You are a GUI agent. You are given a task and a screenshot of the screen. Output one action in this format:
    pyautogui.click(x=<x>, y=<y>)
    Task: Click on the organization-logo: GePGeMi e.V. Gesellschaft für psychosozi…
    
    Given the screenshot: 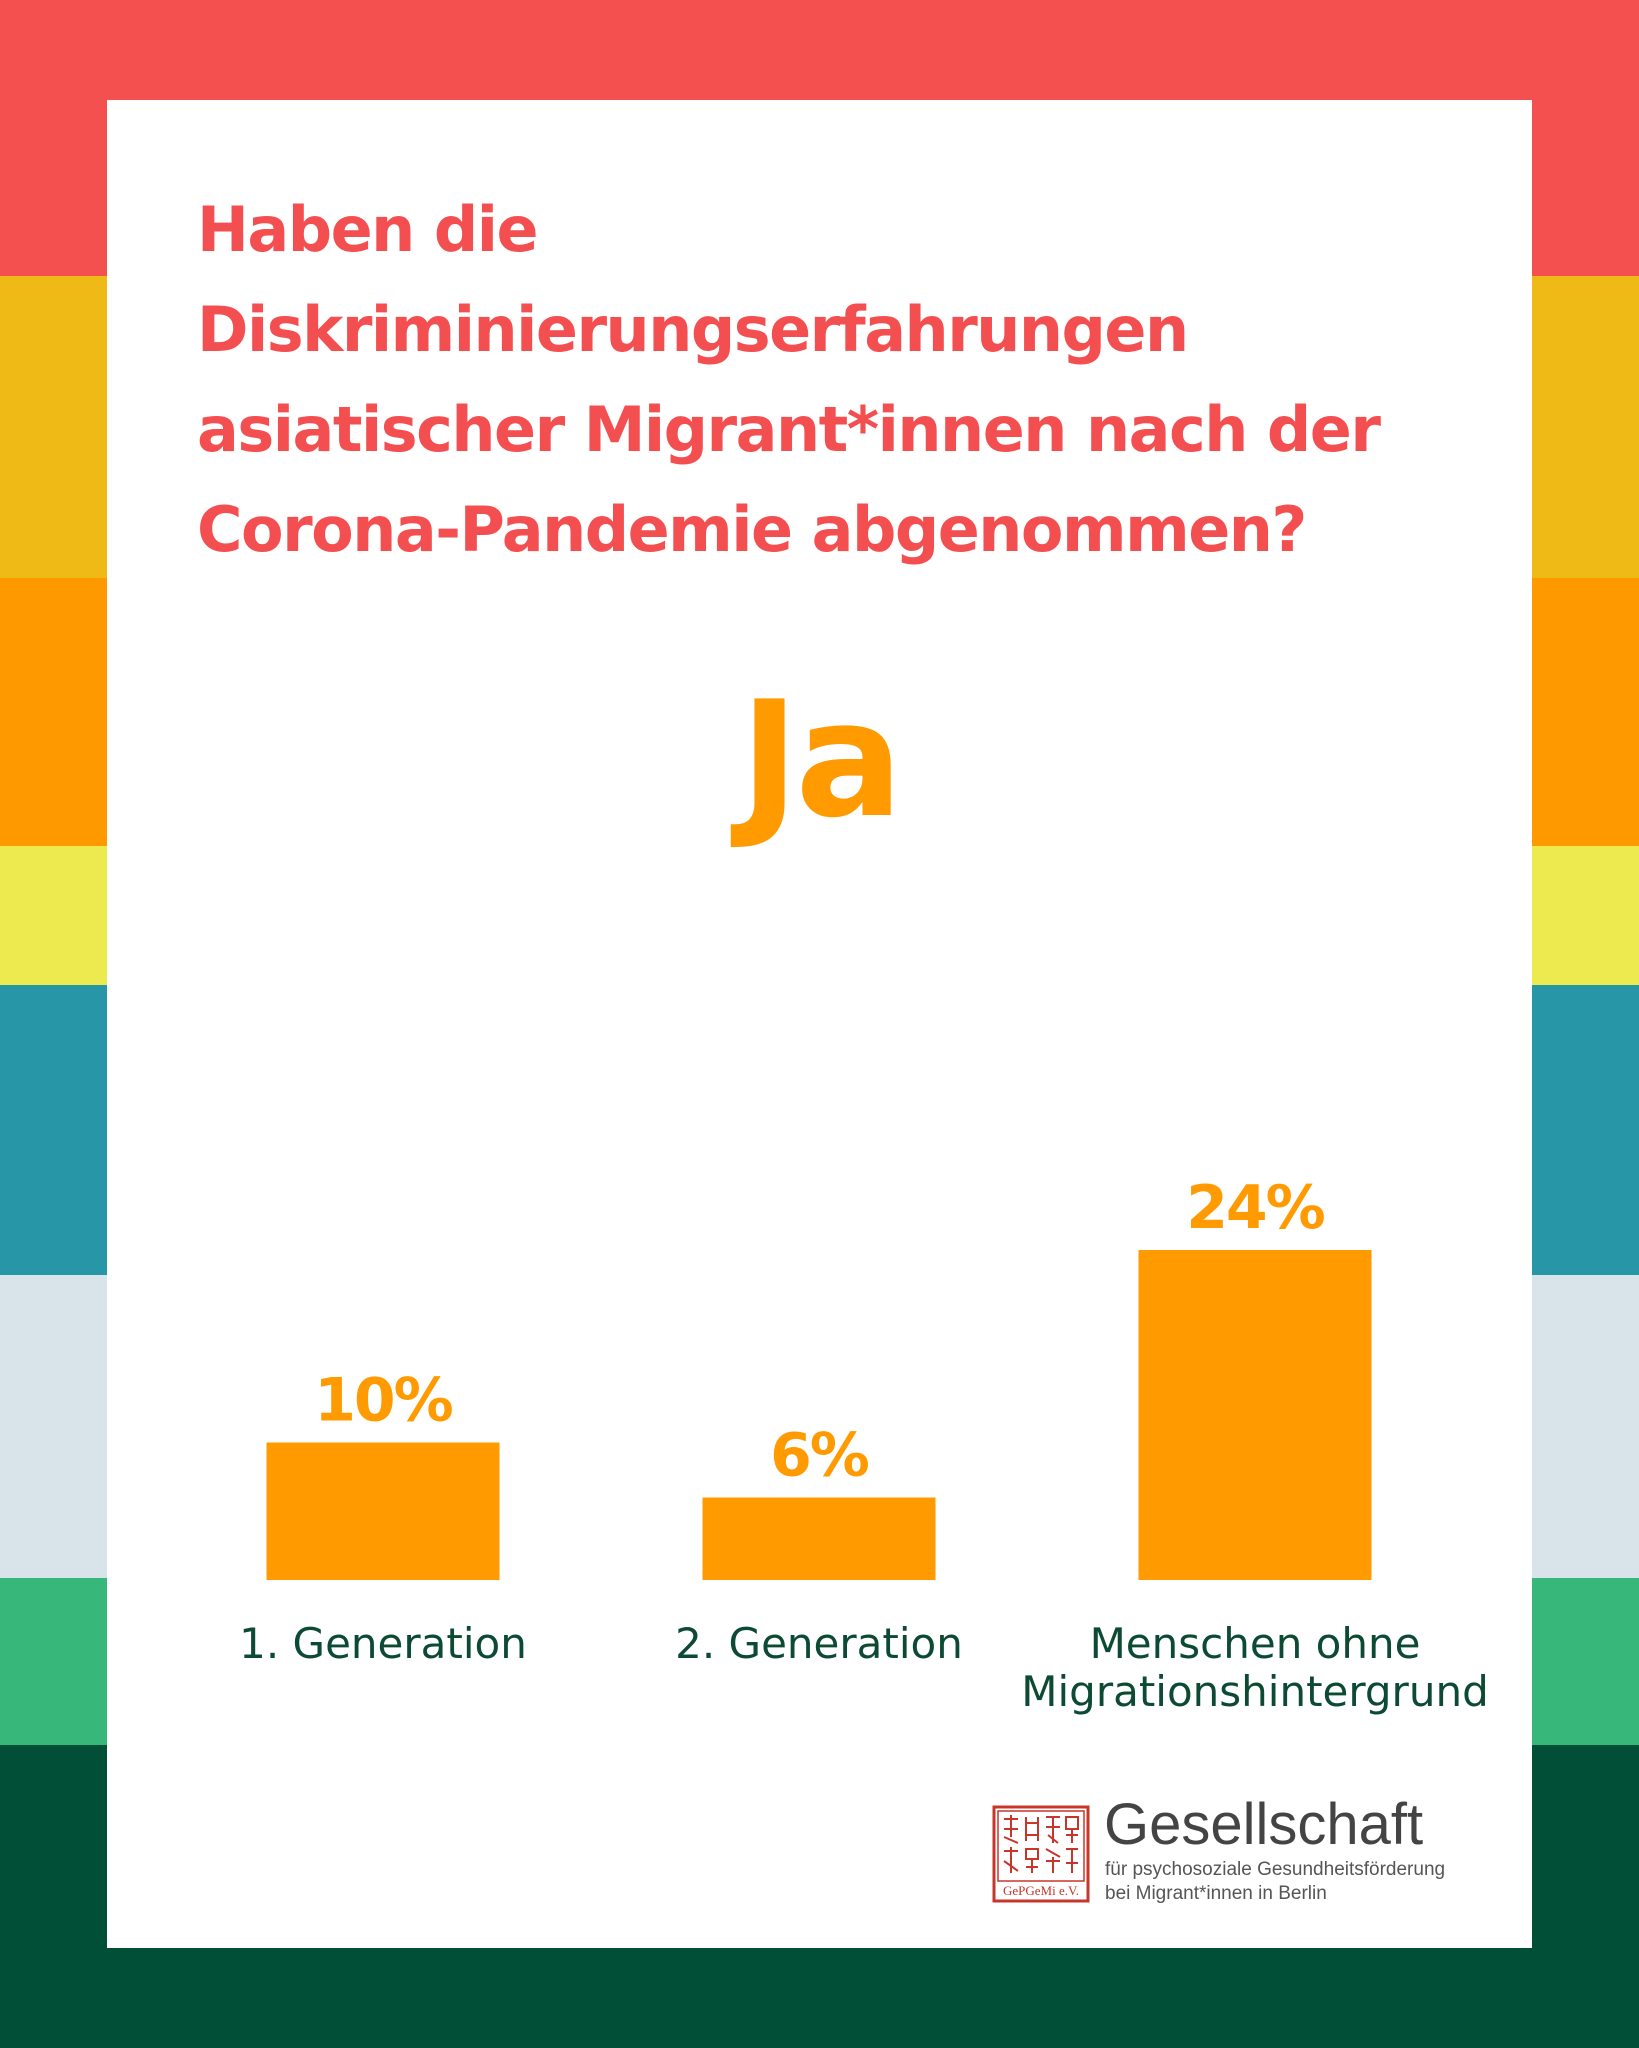 What is the action you would take?
    pyautogui.click(x=1242, y=1851)
    